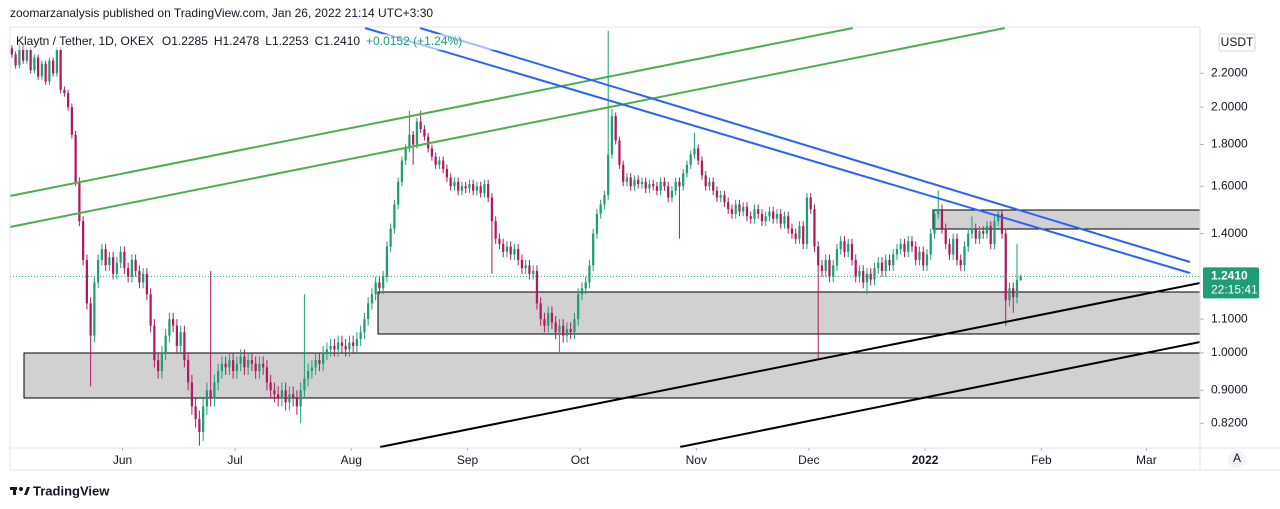  Describe the element at coordinates (1234, 290) in the screenshot. I see `countdown: 22:15:41` at that location.